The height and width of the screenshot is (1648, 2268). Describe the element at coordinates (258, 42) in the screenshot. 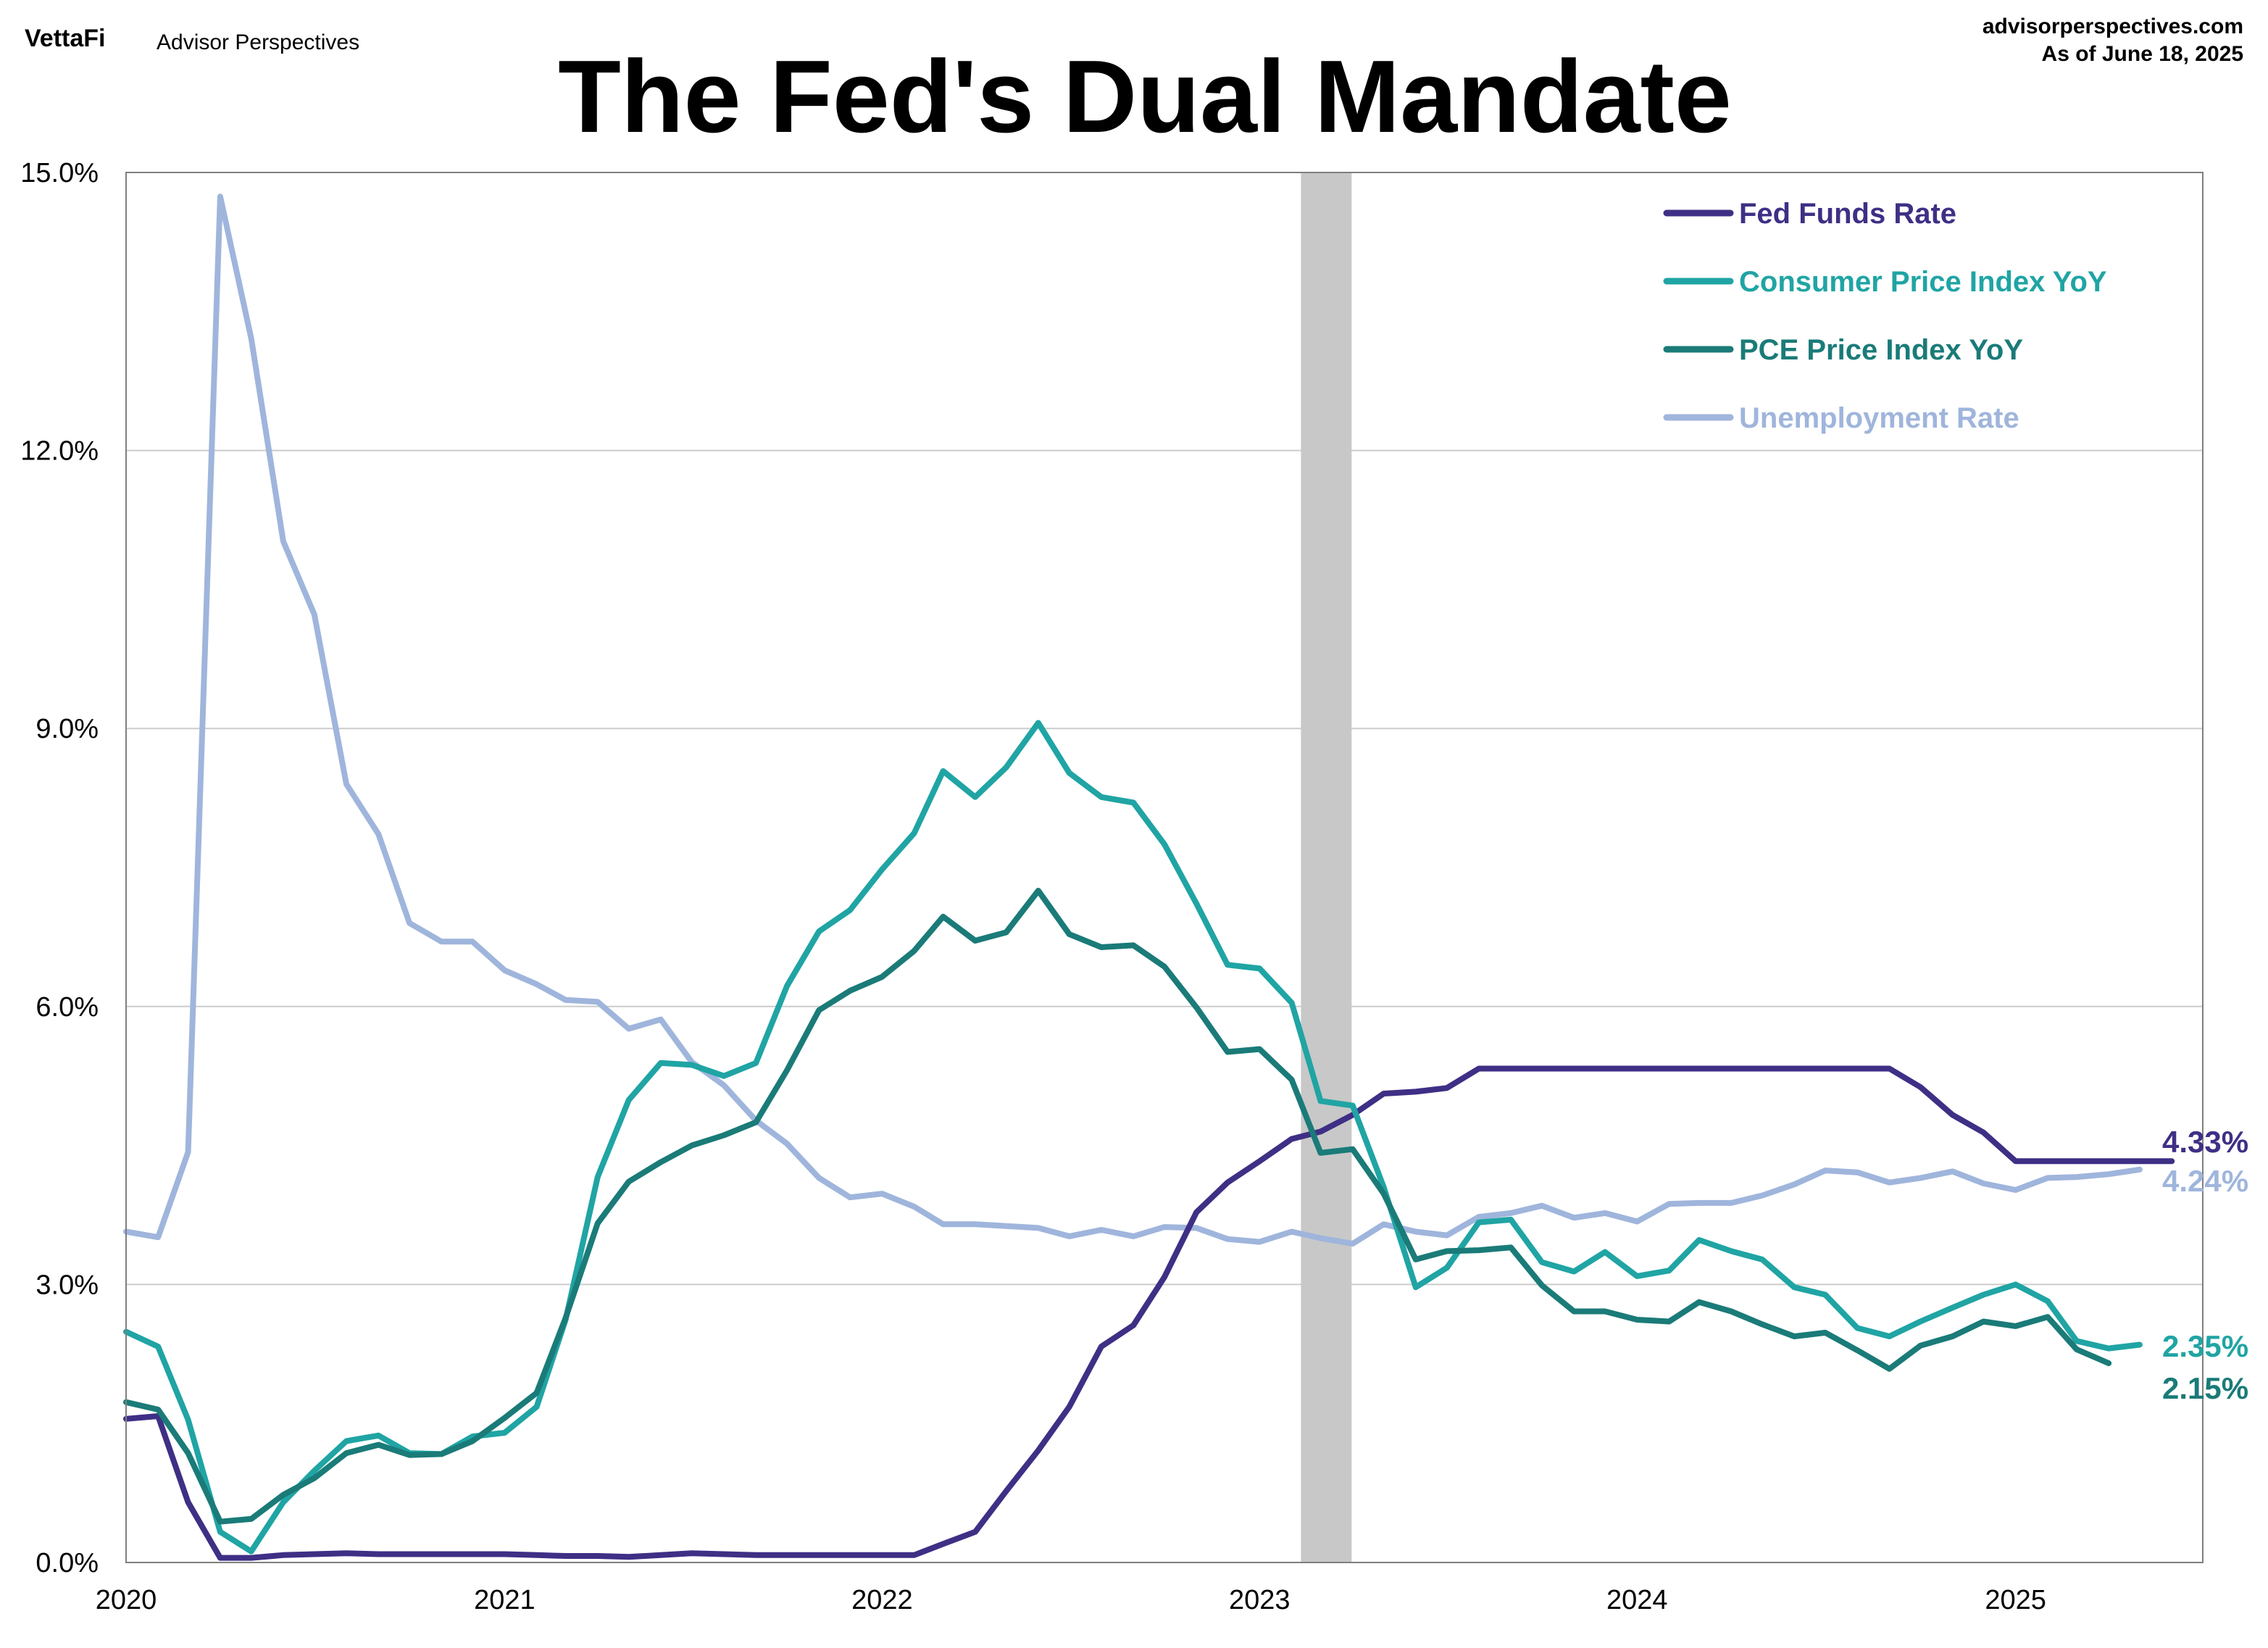

I see `brand-name: Advisor Perspectives` at that location.